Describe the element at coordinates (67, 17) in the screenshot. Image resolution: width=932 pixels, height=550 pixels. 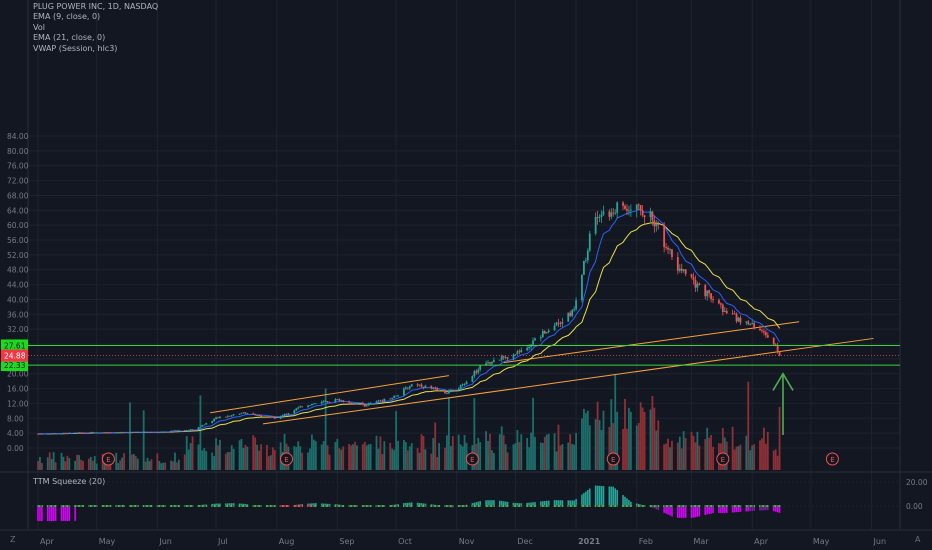
I see `legend-ema9: EMA (9, close, 0)` at that location.